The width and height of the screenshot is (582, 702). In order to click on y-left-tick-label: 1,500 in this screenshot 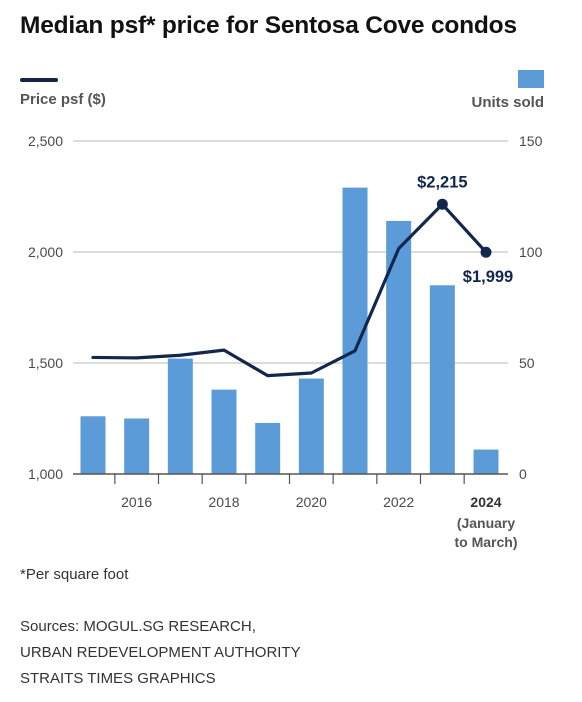, I will do `click(45, 363)`.